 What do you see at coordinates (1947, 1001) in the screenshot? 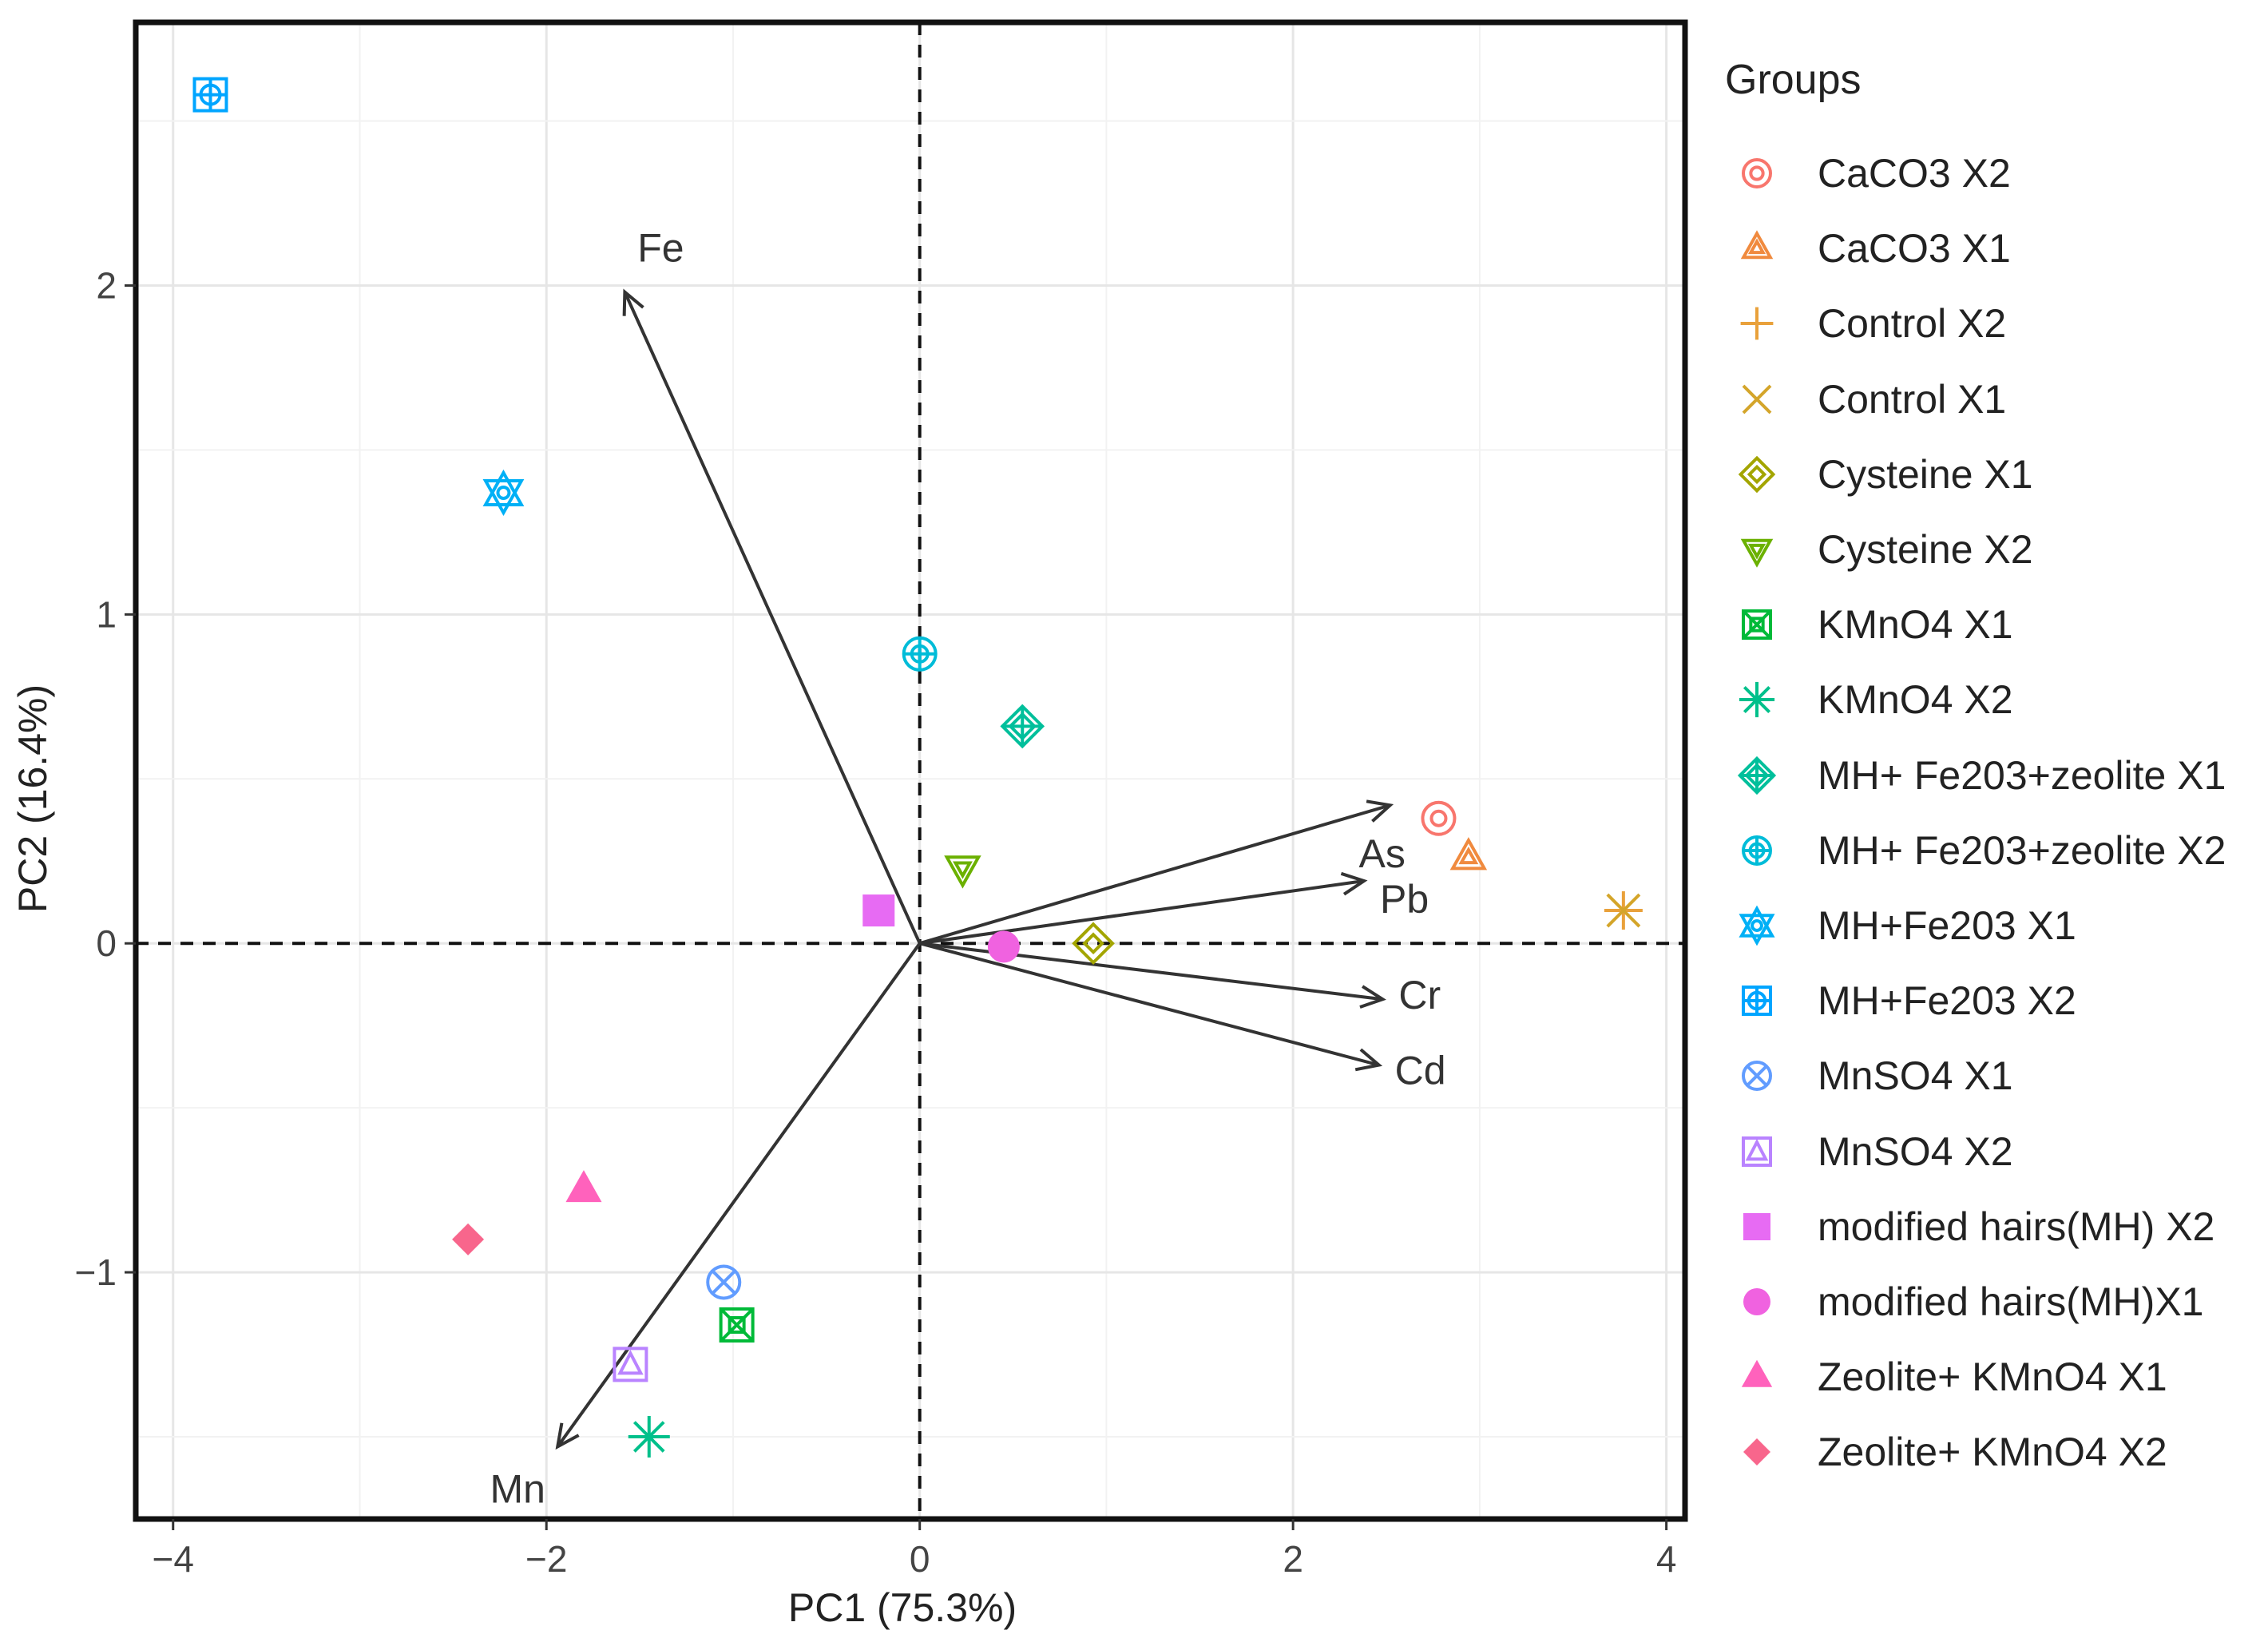
I see `legend-label: MH+Fe203 X2` at bounding box center [1947, 1001].